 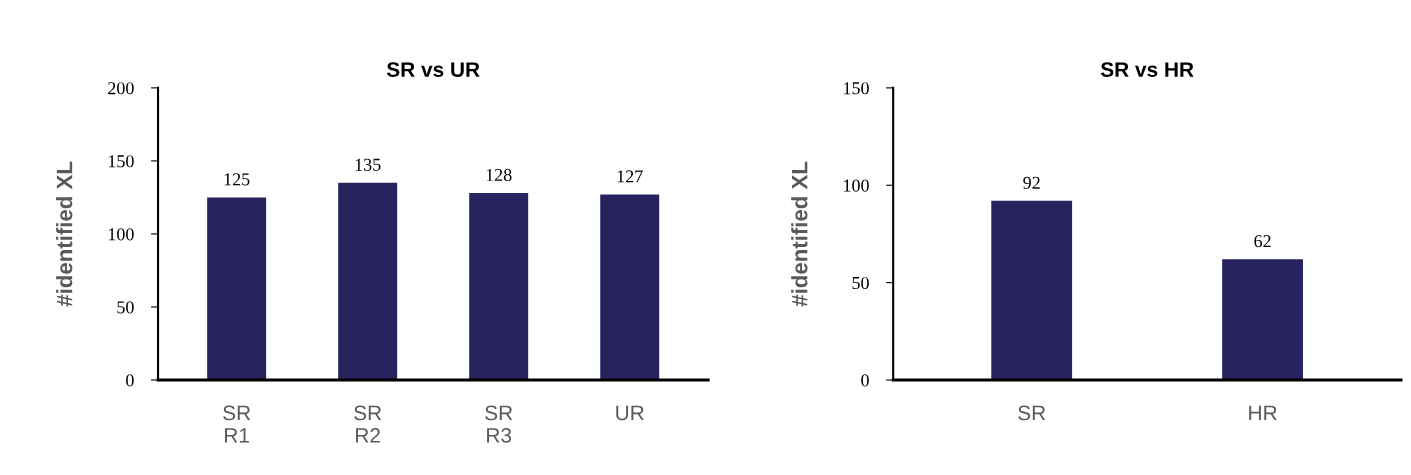 I want to click on chart-title: SR vs HR, so click(x=1147, y=69).